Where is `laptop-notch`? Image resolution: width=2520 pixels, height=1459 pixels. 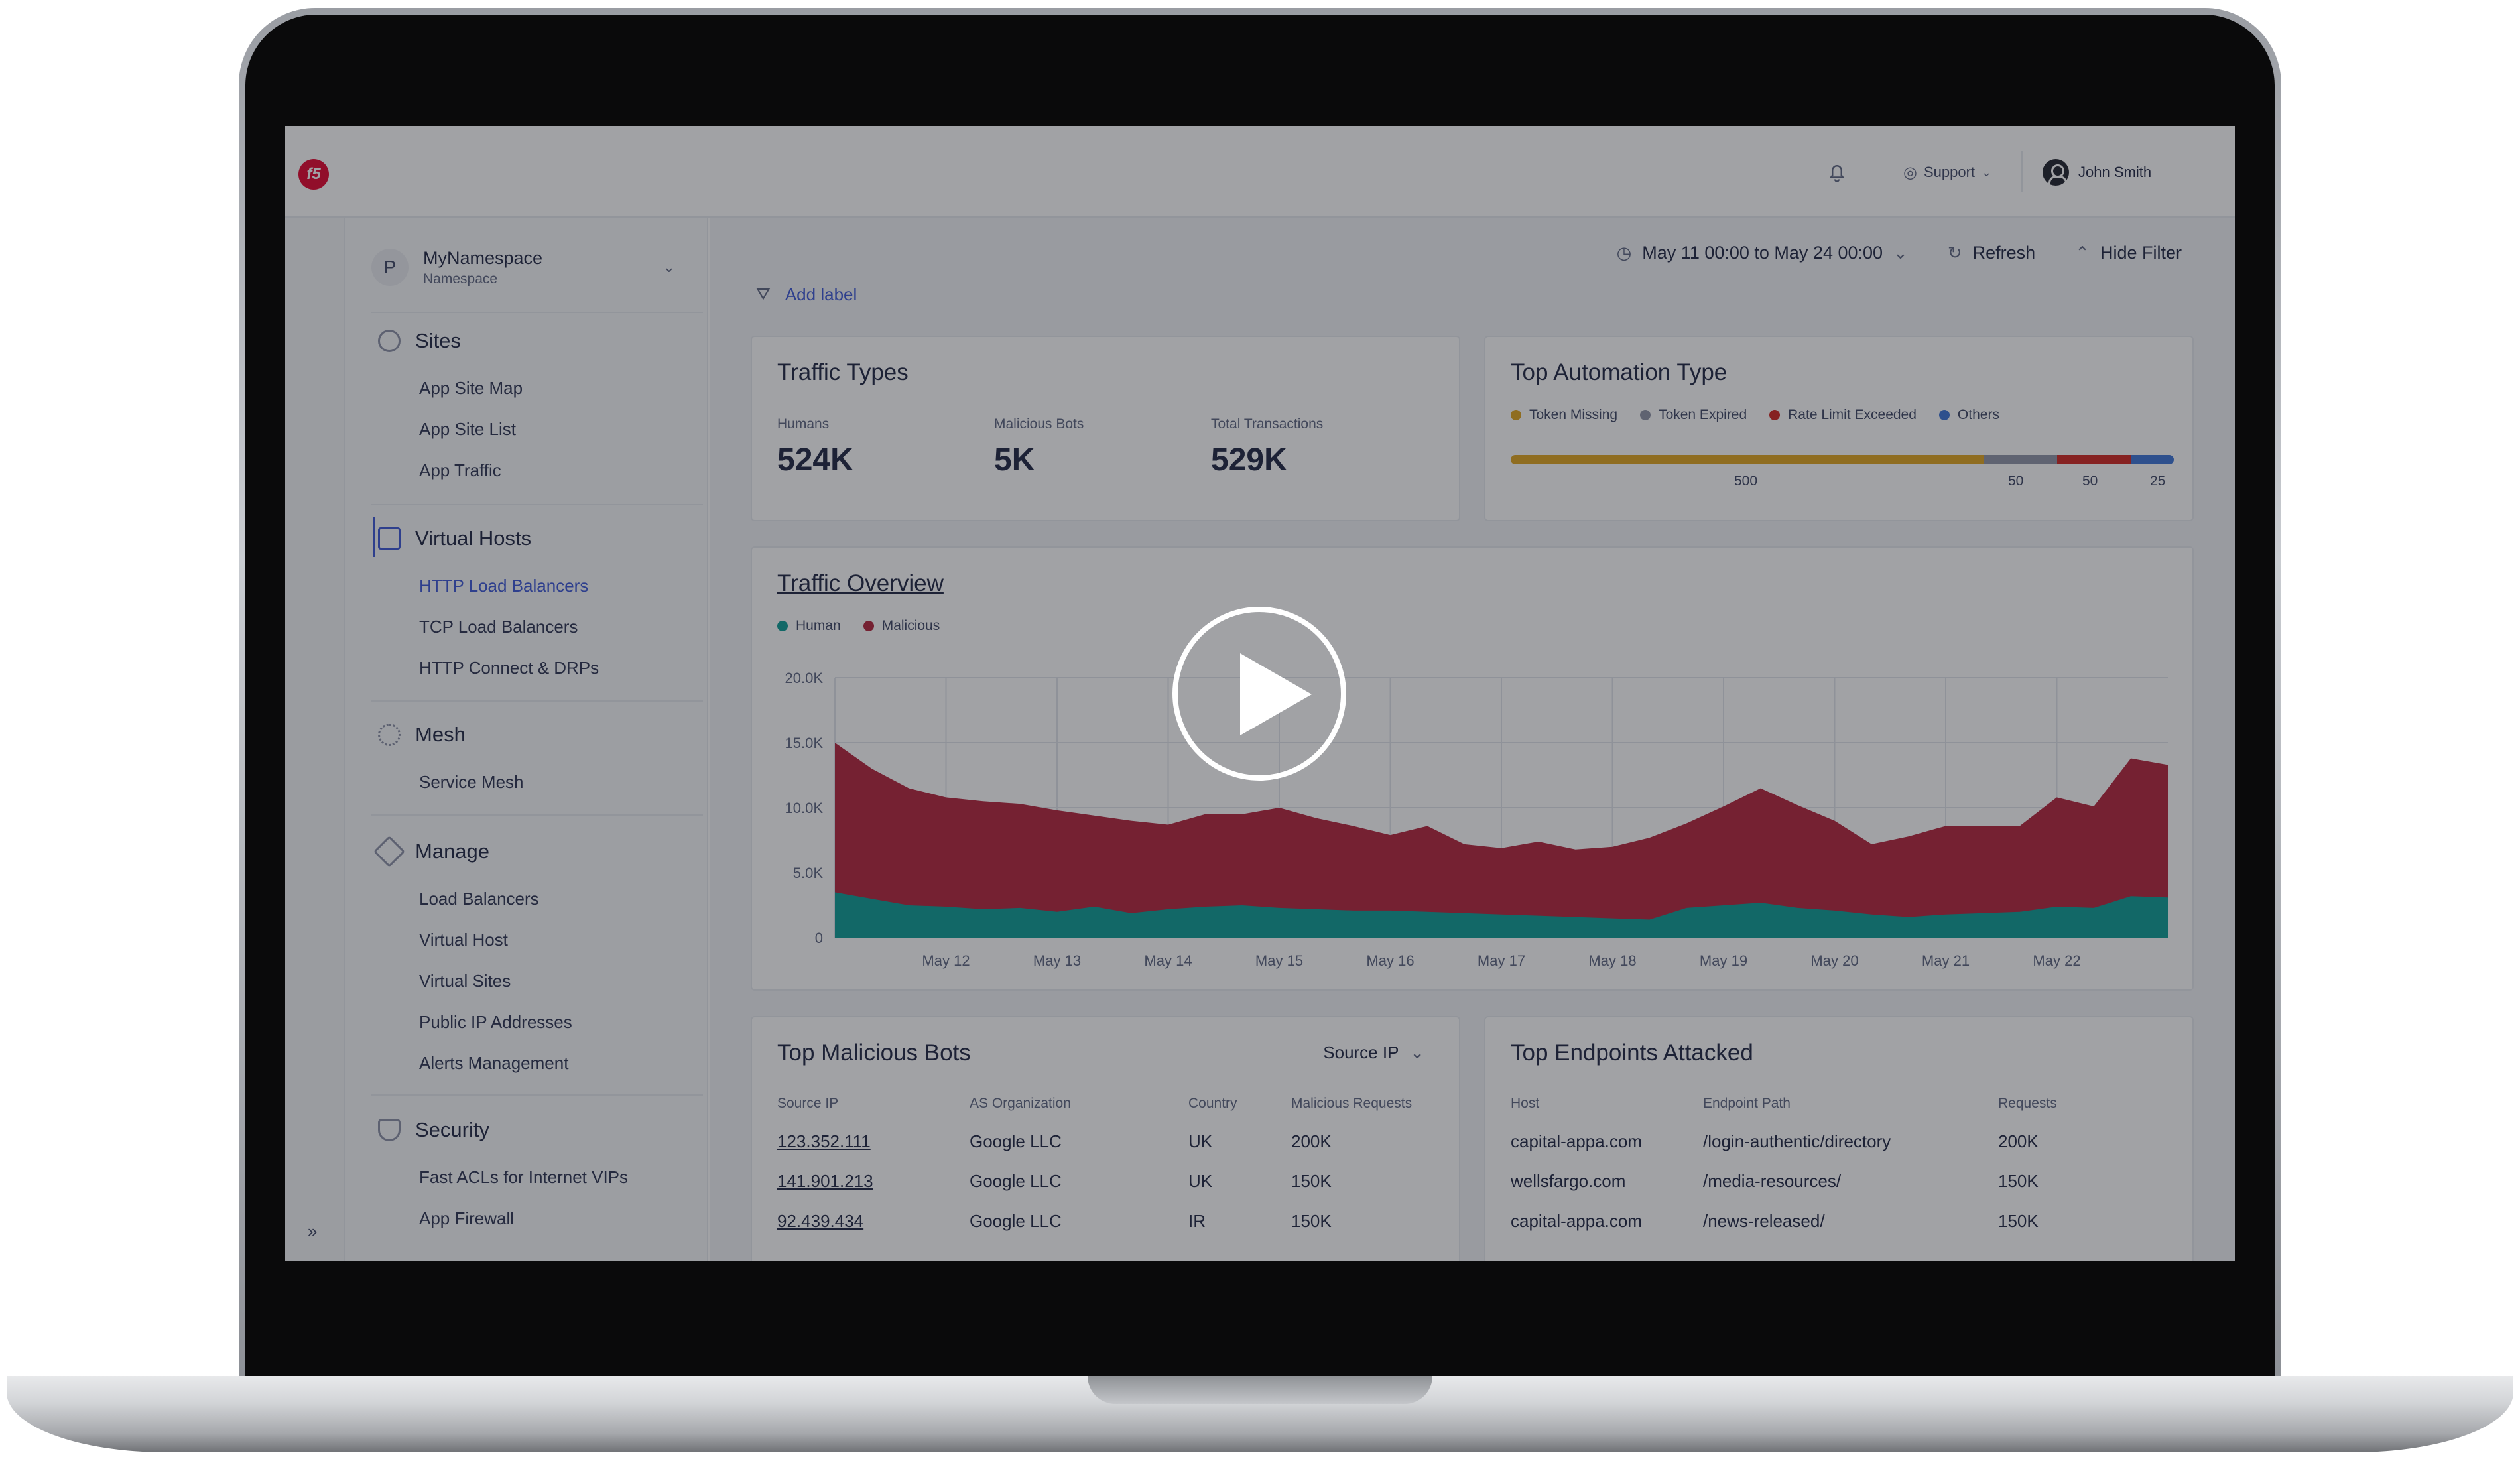 laptop-notch is located at coordinates (1260, 1390).